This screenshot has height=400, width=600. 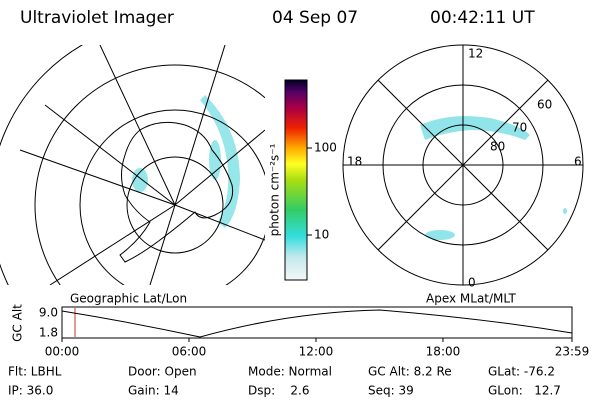 I want to click on time: 00:42:11 UT, so click(x=482, y=18).